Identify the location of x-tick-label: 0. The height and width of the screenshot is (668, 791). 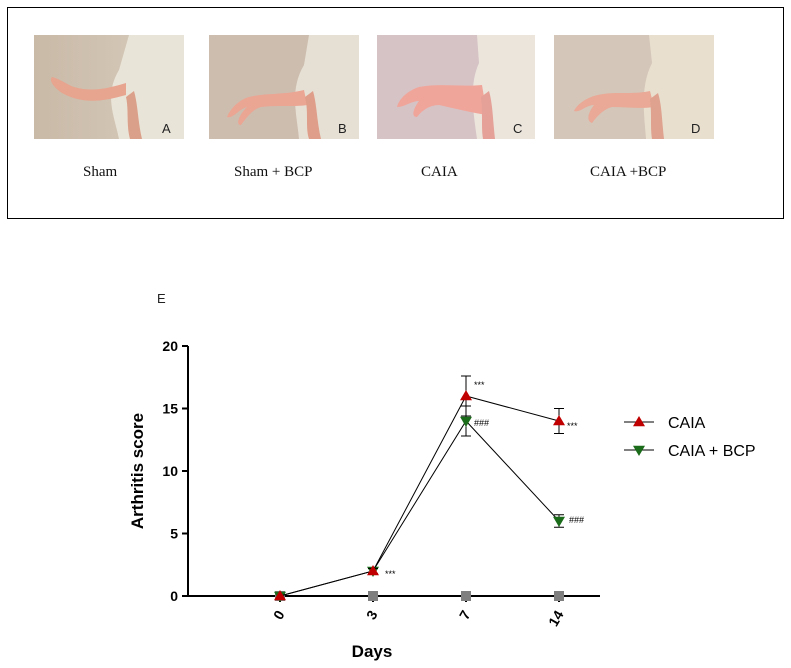
(279, 614).